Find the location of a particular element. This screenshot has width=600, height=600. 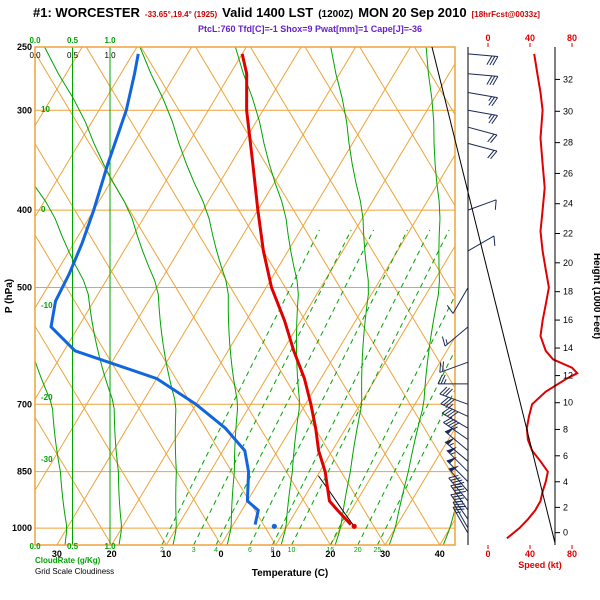

svg-text: Speed (kt) is located at coordinates (540, 565).